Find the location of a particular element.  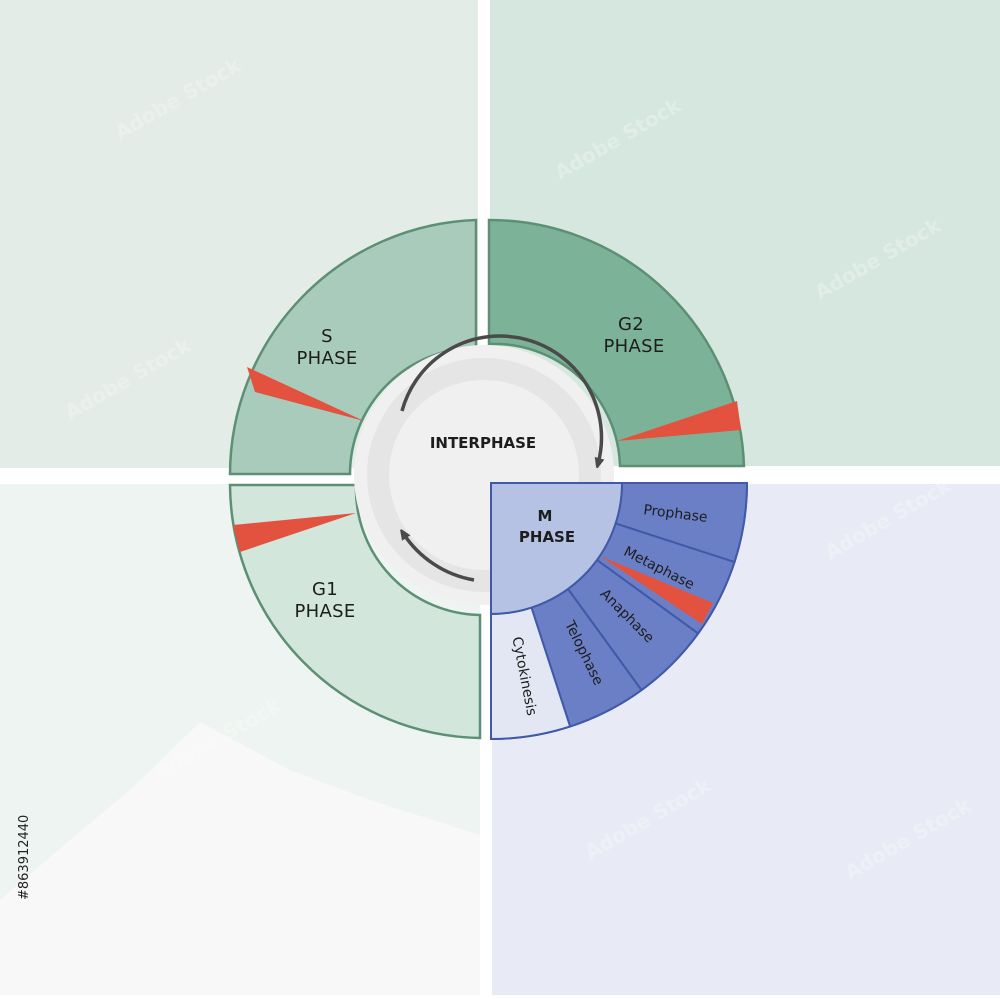

s-phase-label-1: S is located at coordinates (327, 336).